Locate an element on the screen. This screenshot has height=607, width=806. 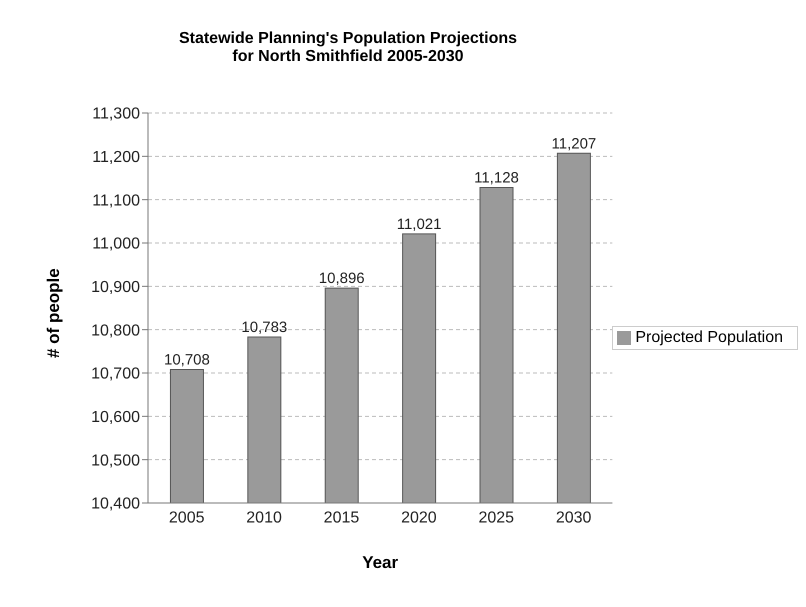
data-label: 11,128 is located at coordinates (496, 178).